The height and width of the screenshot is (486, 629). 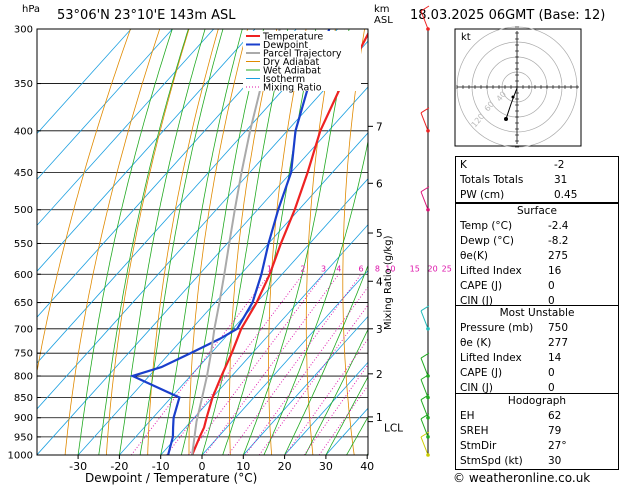 I want to click on row-key: CIN (J), so click(x=476, y=388).